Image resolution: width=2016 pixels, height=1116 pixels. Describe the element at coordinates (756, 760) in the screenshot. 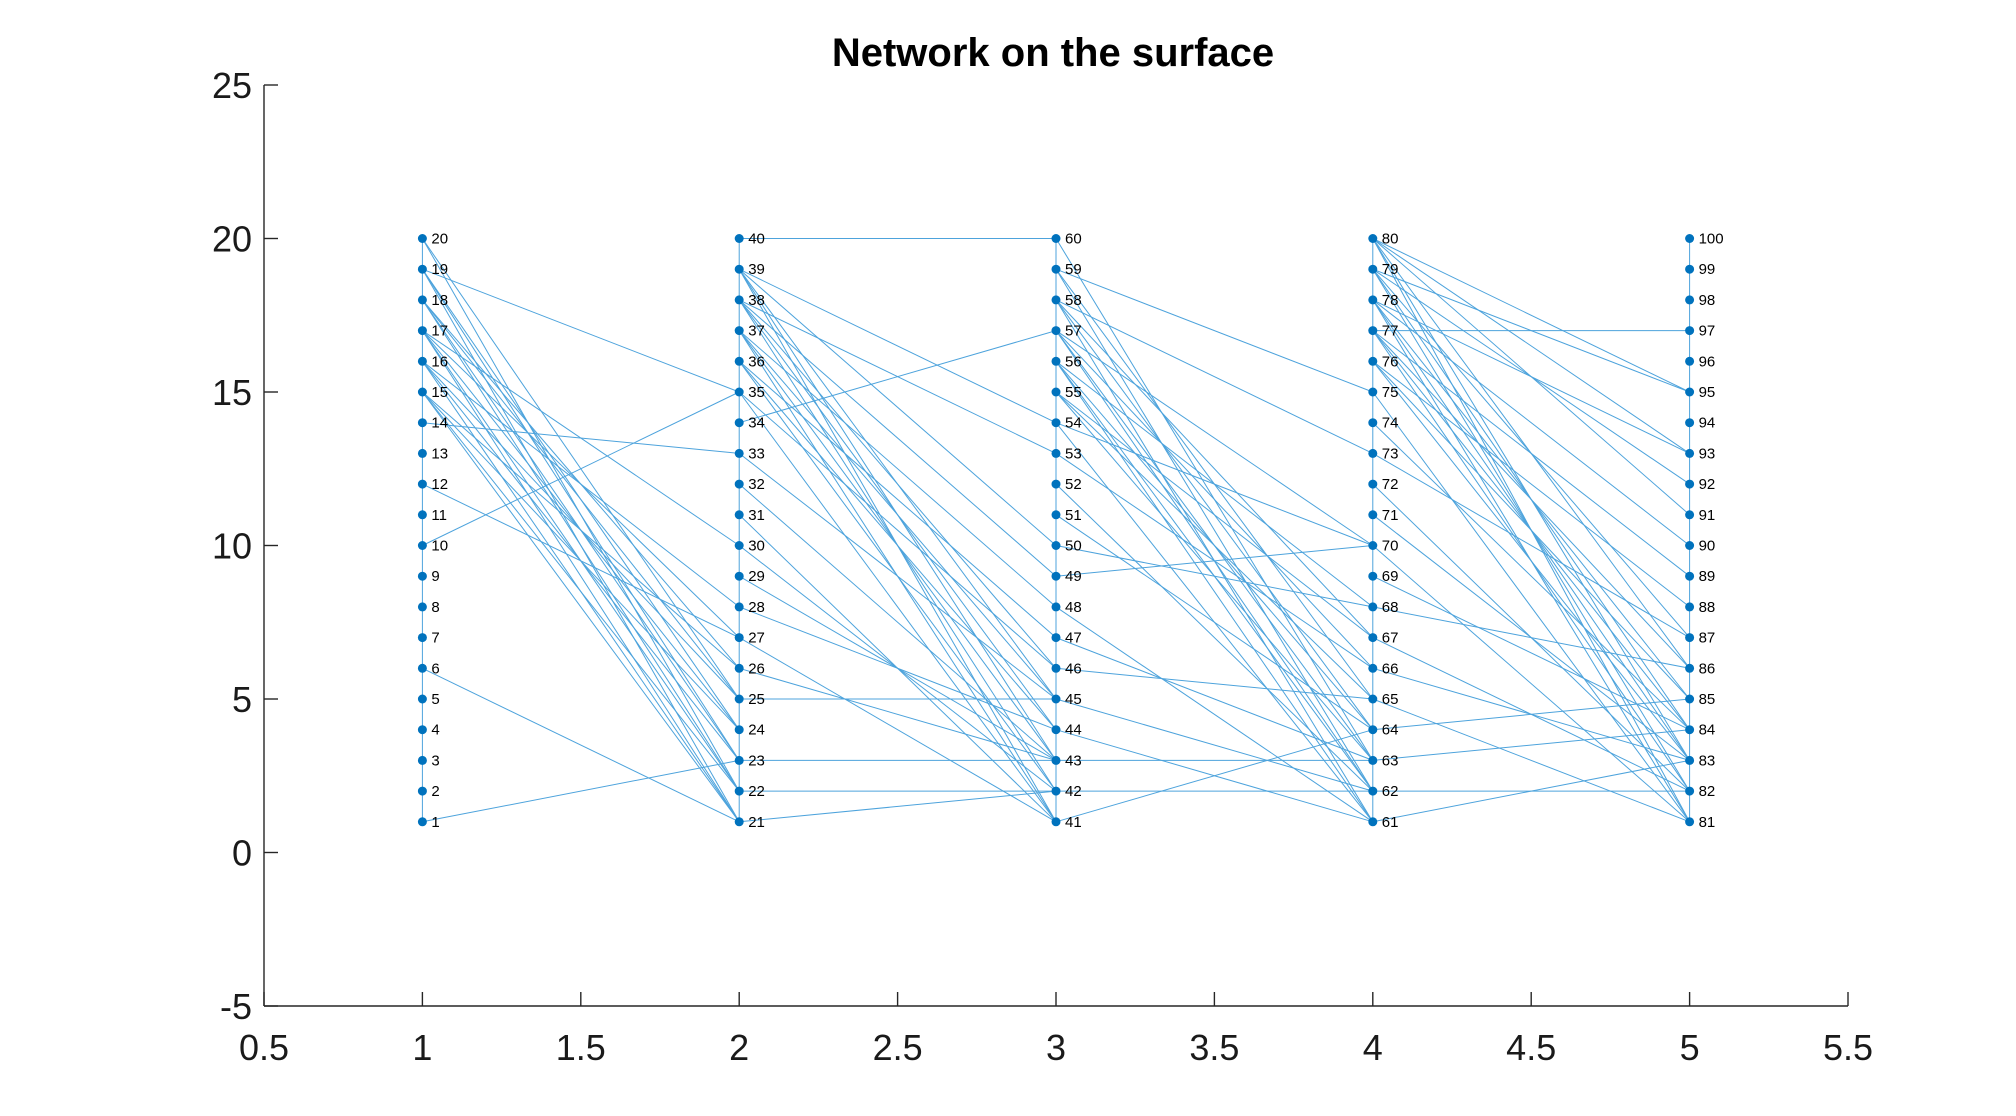

I see `node-label: 23` at that location.